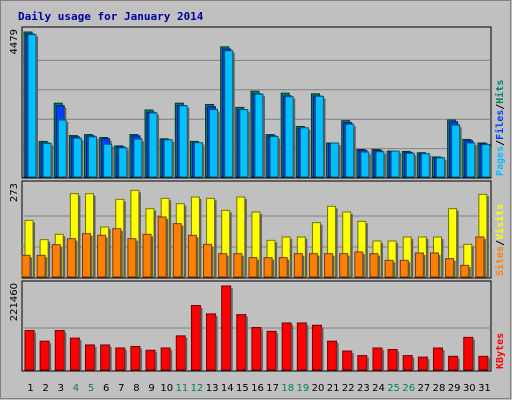 Image resolution: width=512 pixels, height=400 pixels. What do you see at coordinates (378, 388) in the screenshot?
I see `day-label: 24` at bounding box center [378, 388].